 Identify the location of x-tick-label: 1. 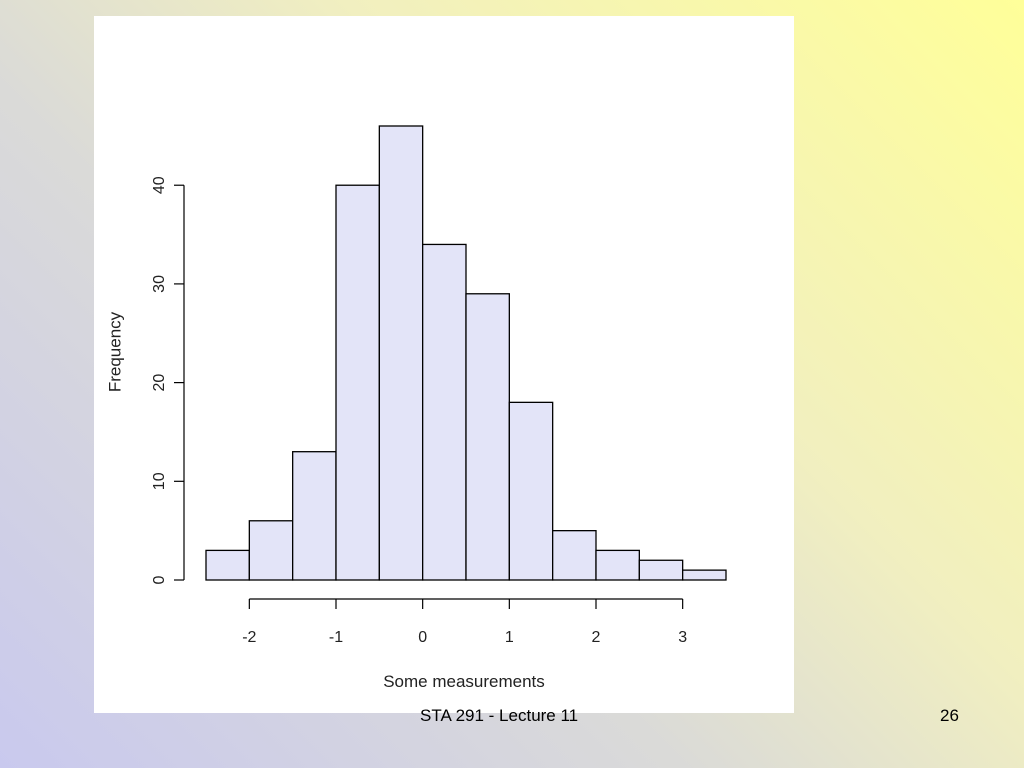
(509, 637).